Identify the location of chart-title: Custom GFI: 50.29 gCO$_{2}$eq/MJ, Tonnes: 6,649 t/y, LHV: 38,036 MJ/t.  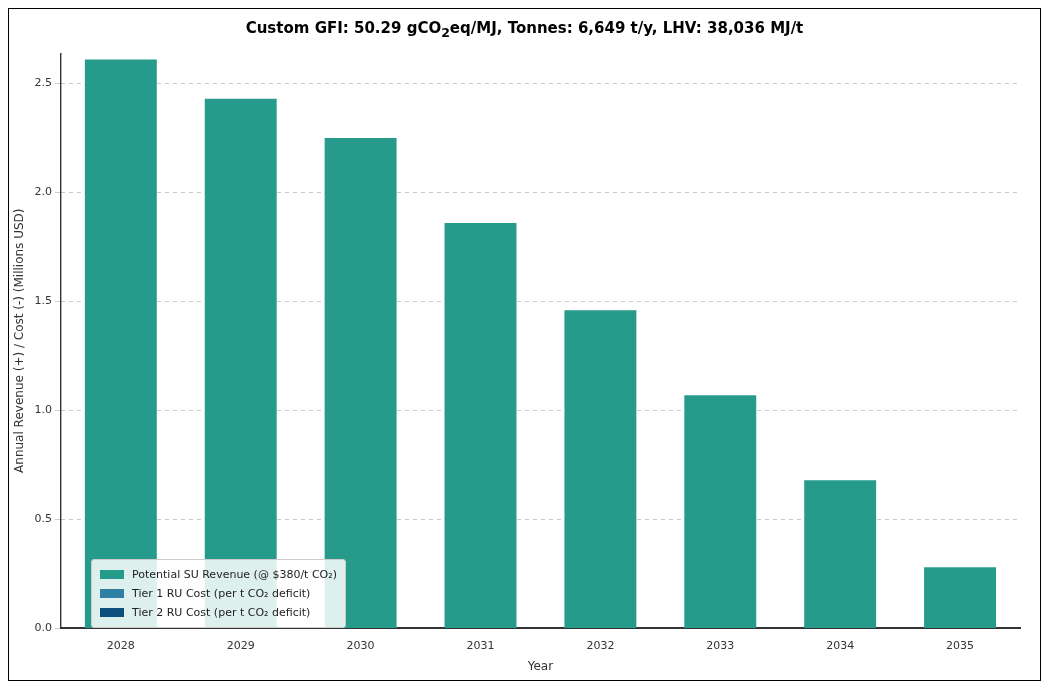
(524, 30).